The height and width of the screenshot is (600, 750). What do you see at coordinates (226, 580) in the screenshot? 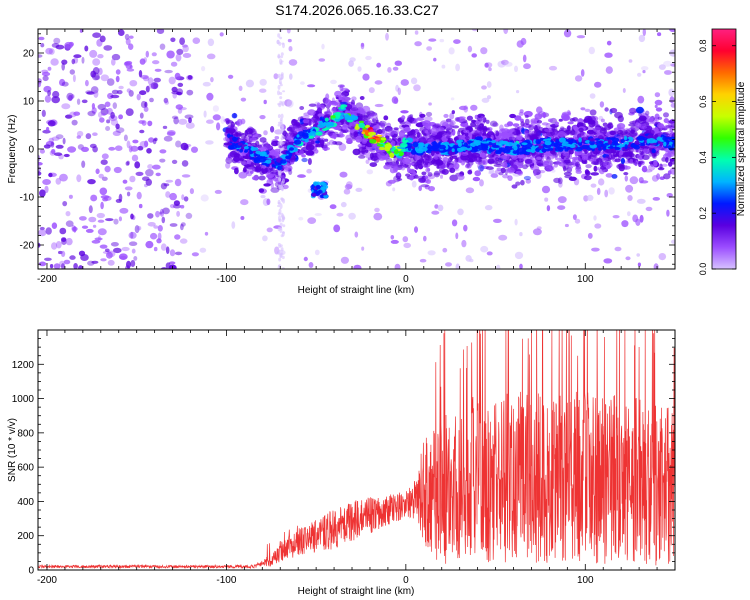
I see `snr-xtick-label-1: -100` at bounding box center [226, 580].